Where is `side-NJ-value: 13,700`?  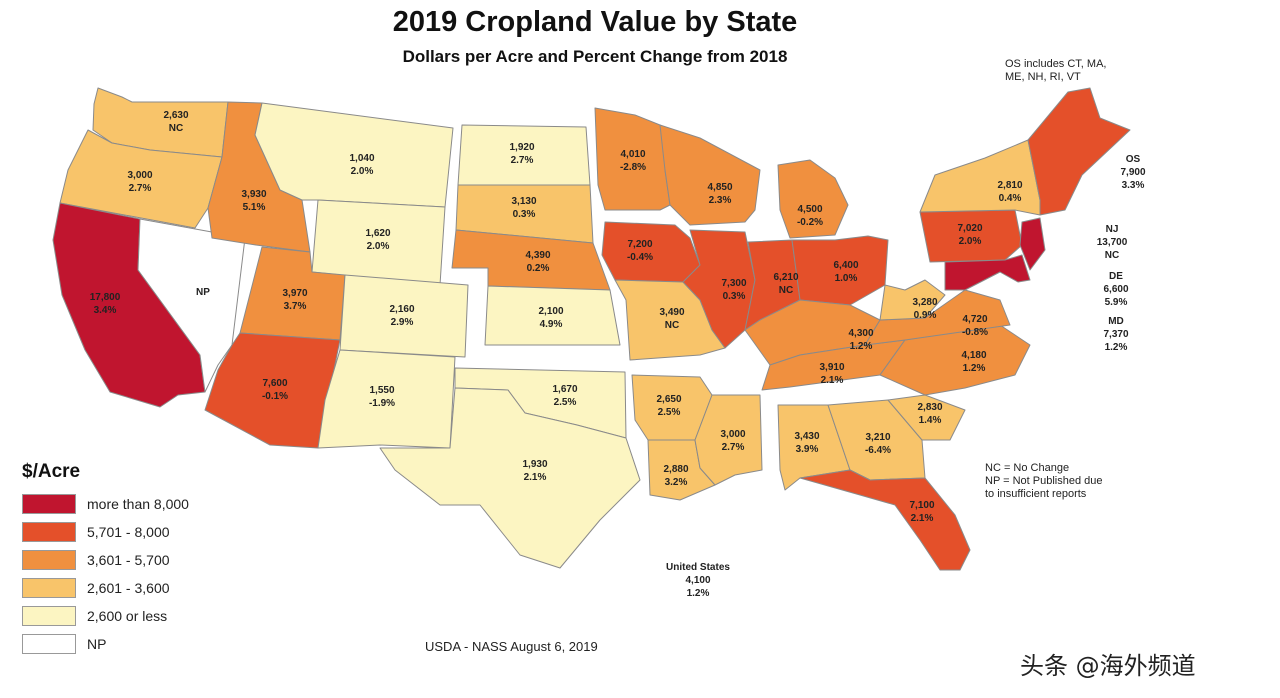 side-NJ-value: 13,700 is located at coordinates (1112, 242).